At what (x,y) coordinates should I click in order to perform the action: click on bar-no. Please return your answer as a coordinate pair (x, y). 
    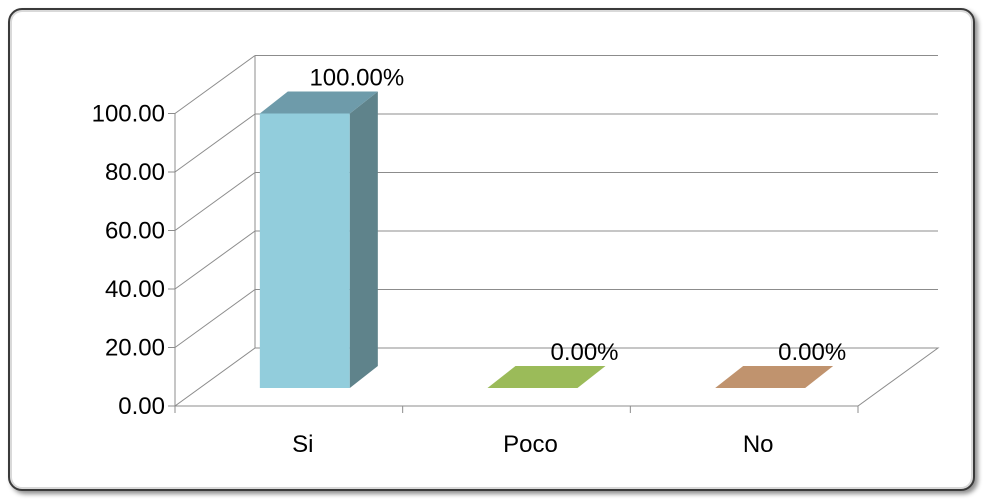
    Looking at the image, I should click on (774, 377).